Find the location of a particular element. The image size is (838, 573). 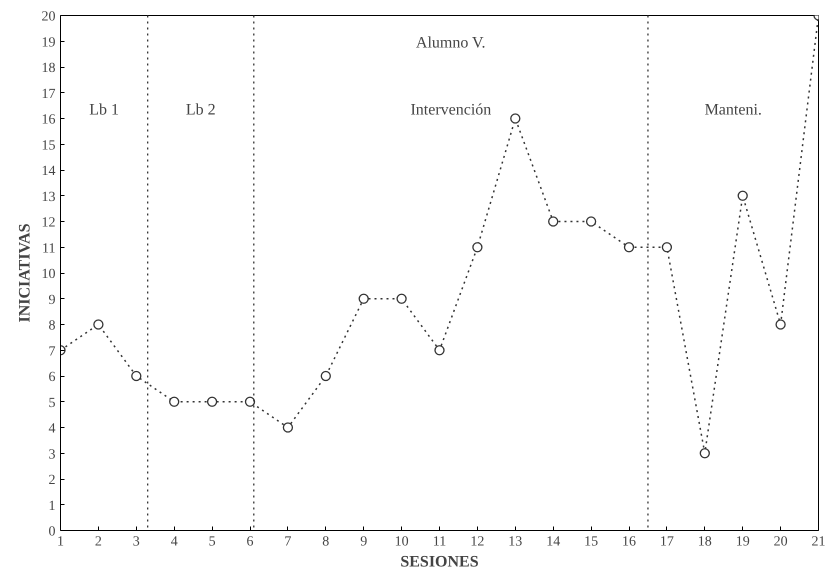

x-tick-label: 2 is located at coordinates (98, 542).